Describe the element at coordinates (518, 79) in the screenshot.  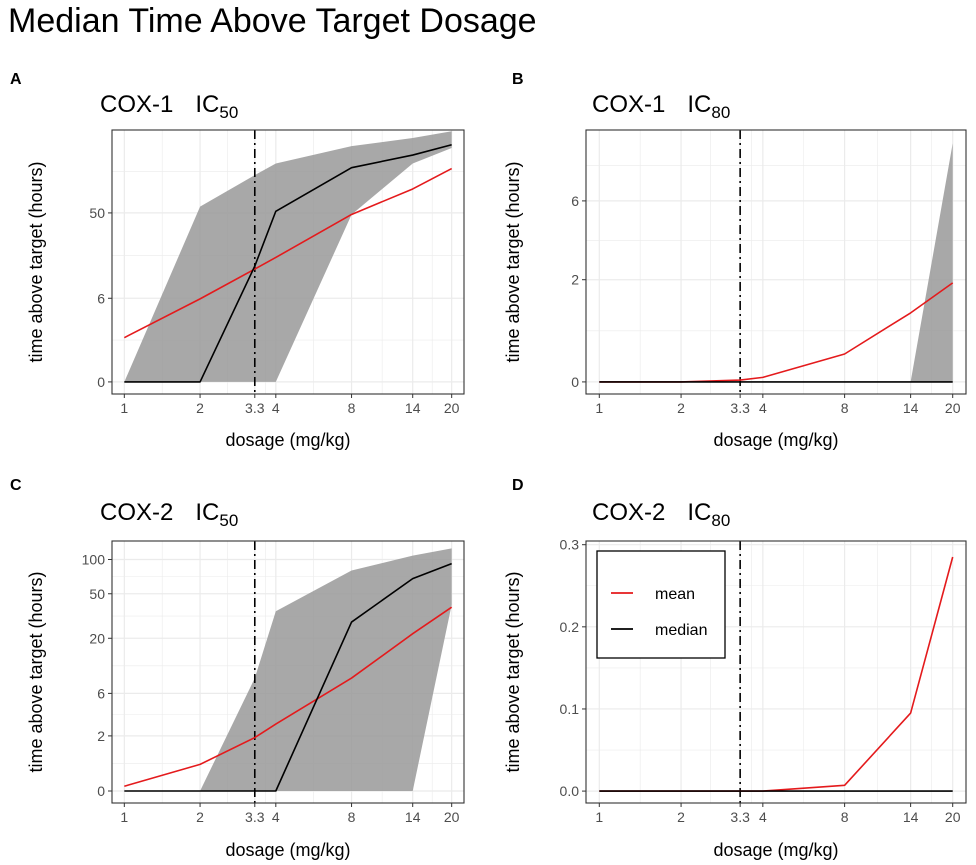
I see `panel-letter: B` at that location.